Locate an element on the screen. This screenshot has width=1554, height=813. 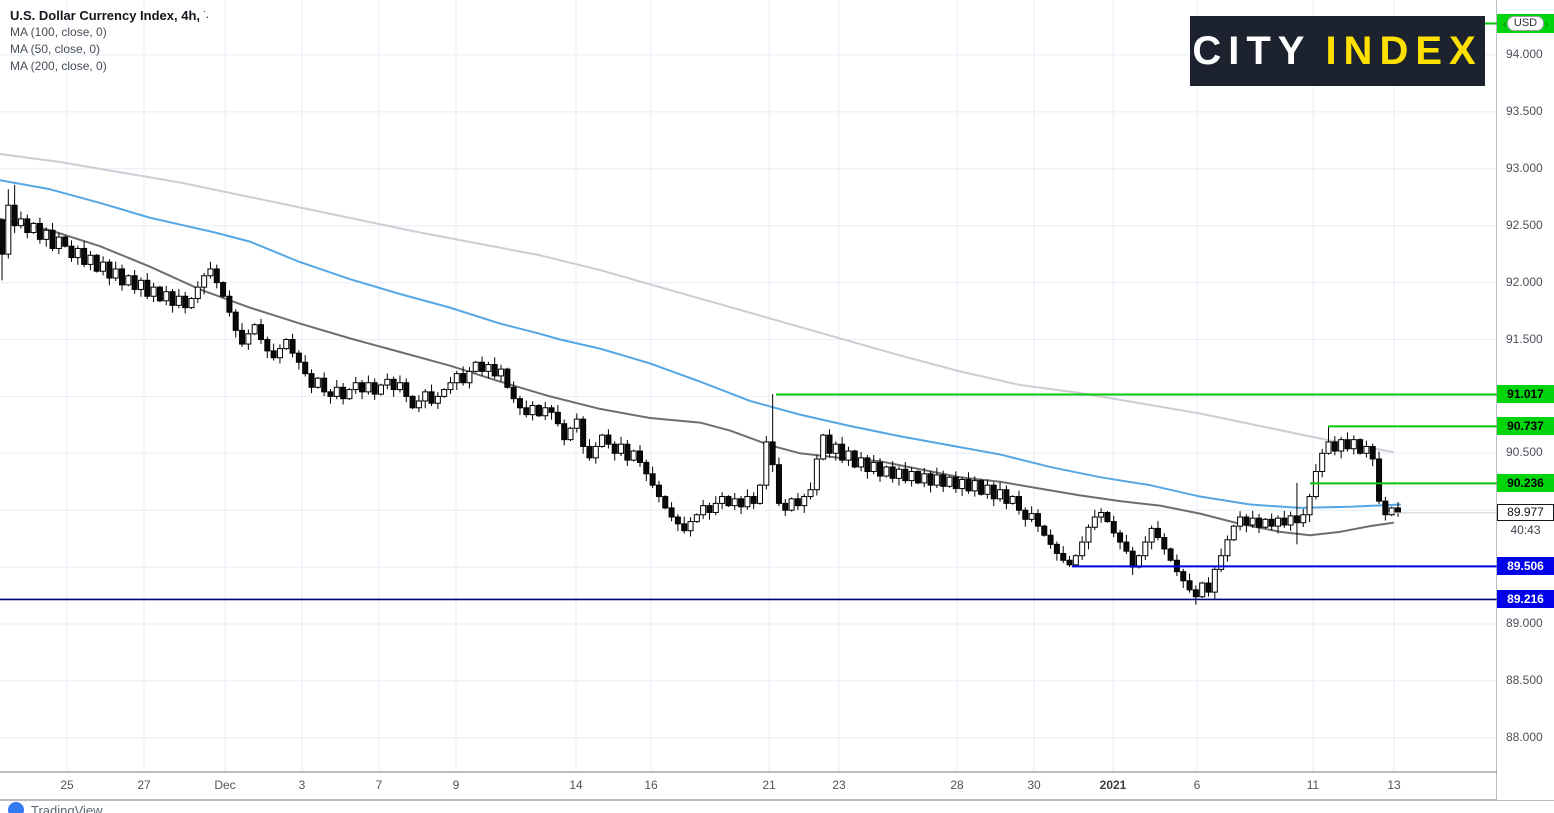
indicator-row-ma100: MA (100, close, 0) is located at coordinates (58, 32).